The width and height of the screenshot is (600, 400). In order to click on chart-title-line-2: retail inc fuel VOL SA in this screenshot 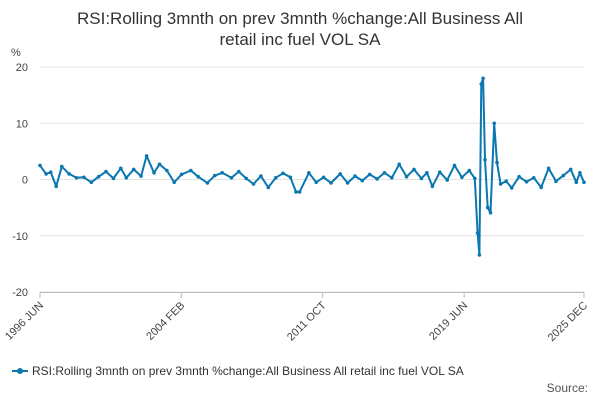, I will do `click(300, 39)`.